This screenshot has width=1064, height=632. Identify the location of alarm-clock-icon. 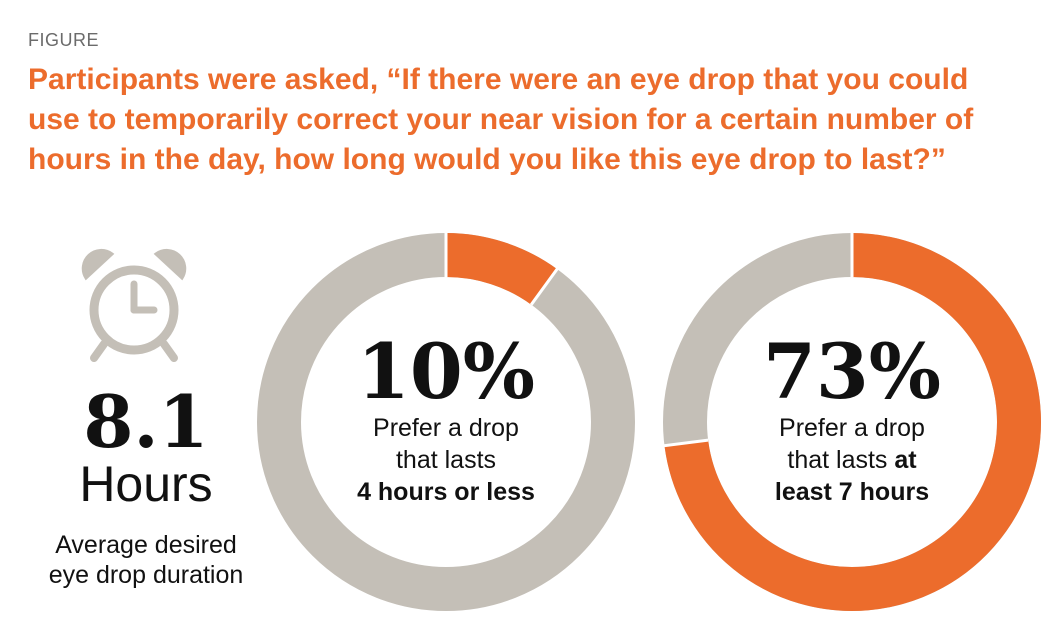
(134, 305).